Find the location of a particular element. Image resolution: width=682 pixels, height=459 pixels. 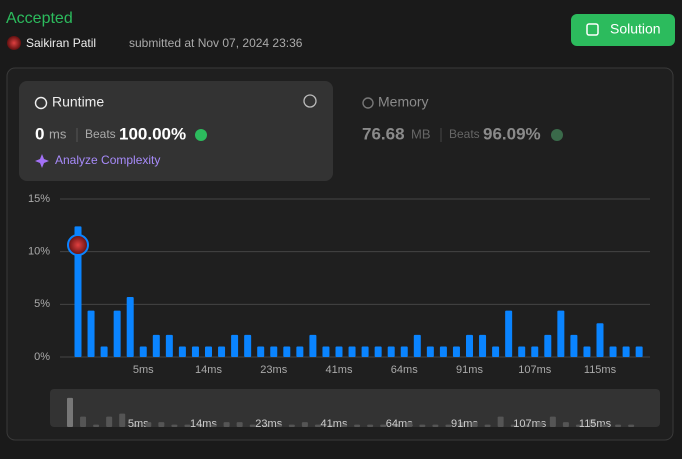

sparkle-icon is located at coordinates (42, 161).